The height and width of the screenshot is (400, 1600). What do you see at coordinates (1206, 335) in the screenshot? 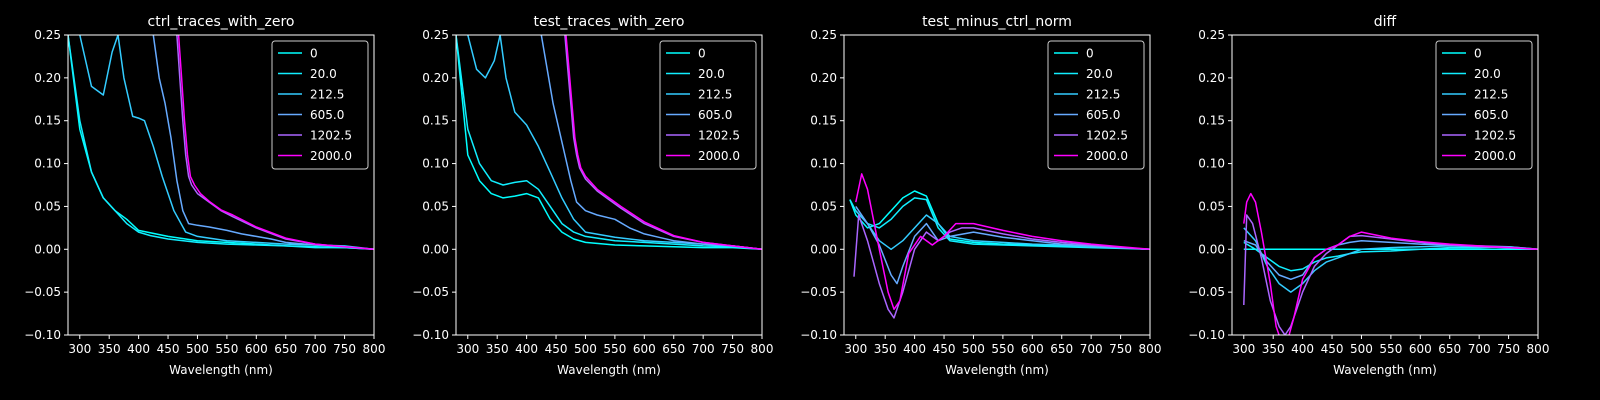
I see `y-tick-label: −0.10` at bounding box center [1206, 335].